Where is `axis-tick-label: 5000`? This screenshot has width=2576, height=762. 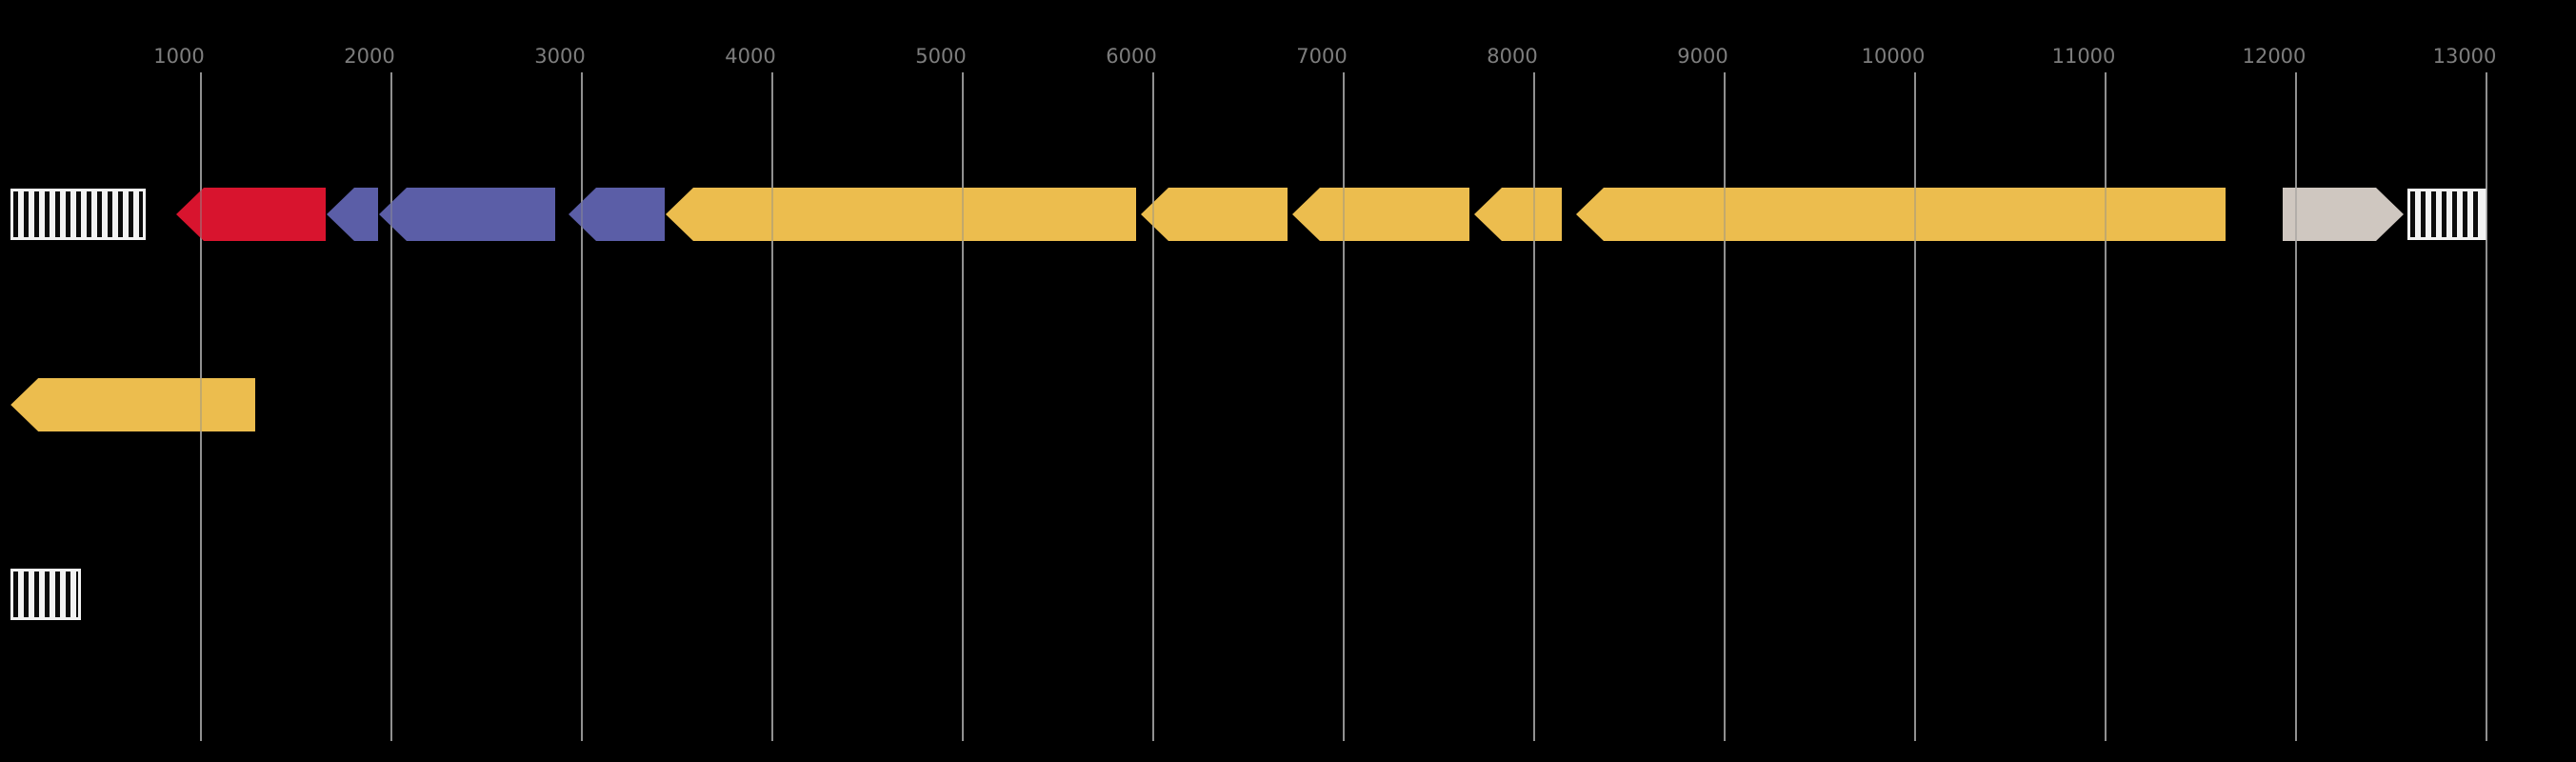
axis-tick-label: 5000 is located at coordinates (941, 56).